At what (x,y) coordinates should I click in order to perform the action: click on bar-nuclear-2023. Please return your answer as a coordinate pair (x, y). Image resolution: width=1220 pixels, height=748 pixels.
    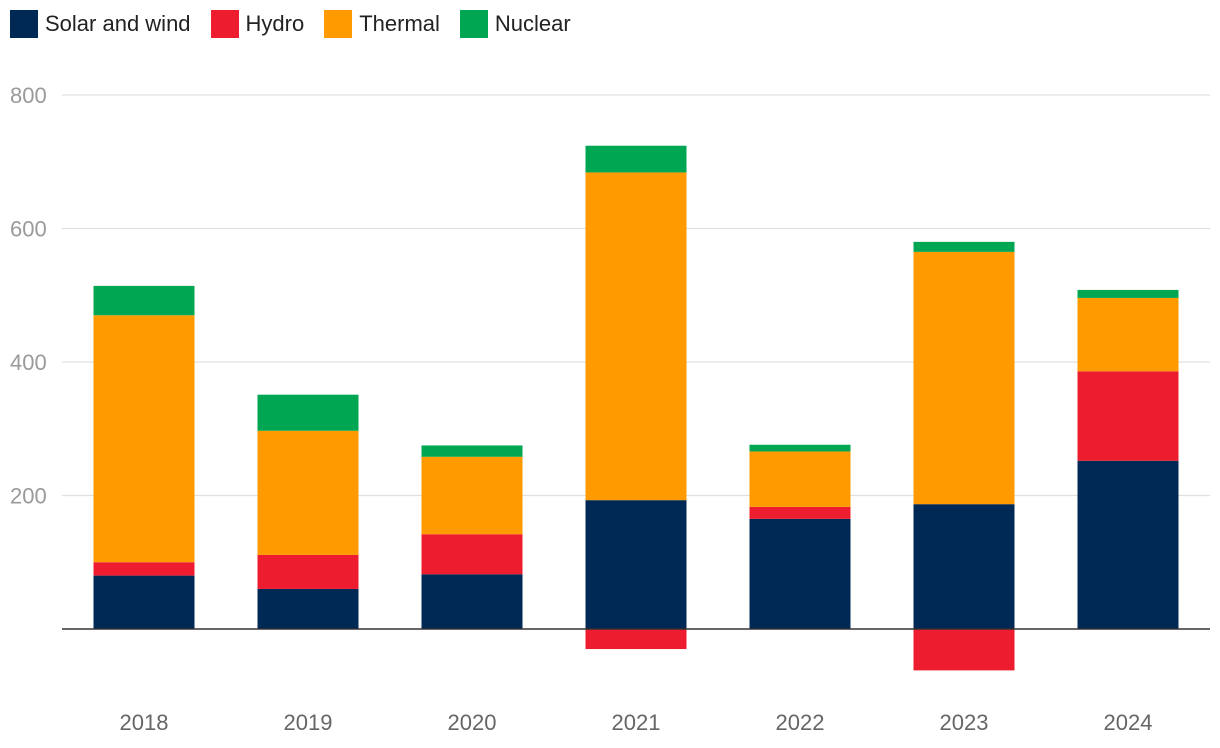
    Looking at the image, I should click on (964, 246).